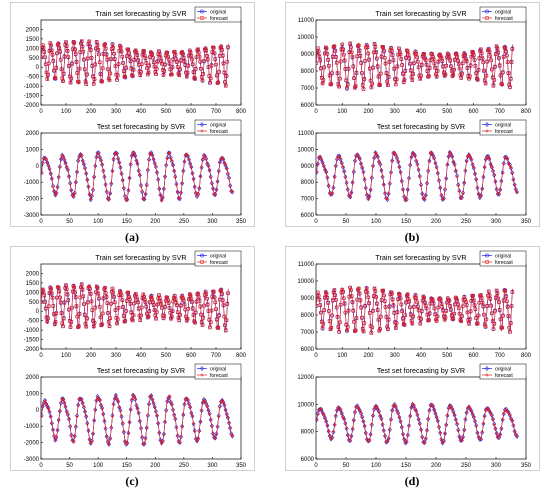  I want to click on y-tick-label: 9000, so click(308, 55).